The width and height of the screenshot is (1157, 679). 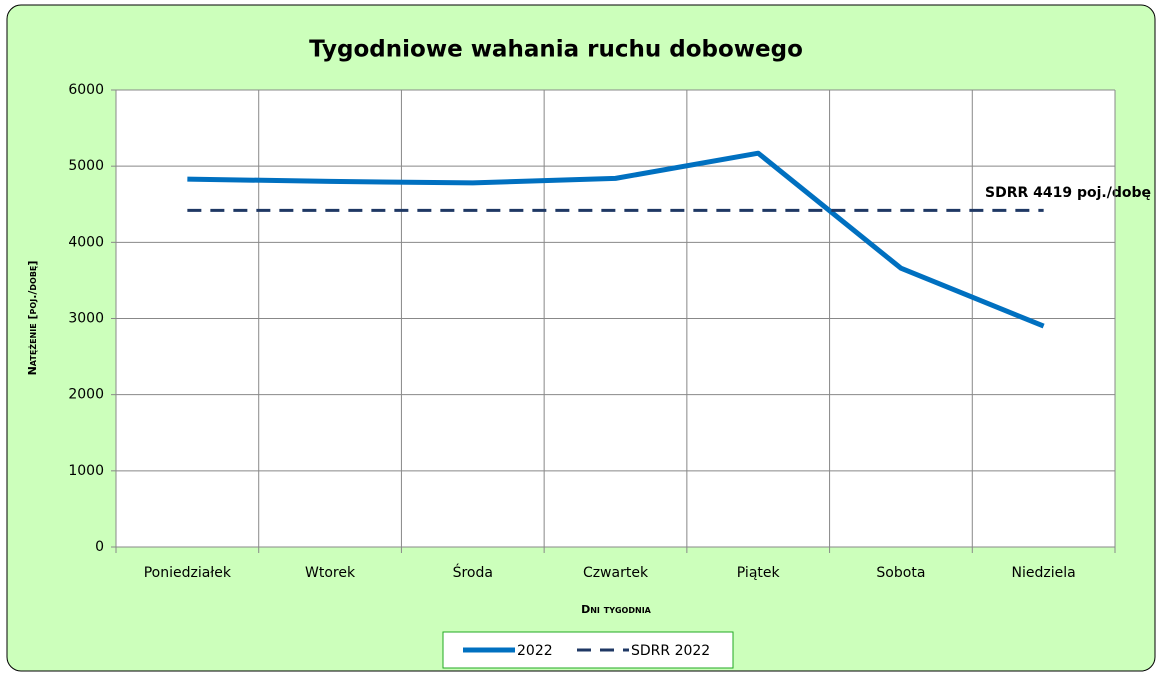 What do you see at coordinates (32, 318) in the screenshot?
I see `y-axis-label: Natężenie [poj./dobę]` at bounding box center [32, 318].